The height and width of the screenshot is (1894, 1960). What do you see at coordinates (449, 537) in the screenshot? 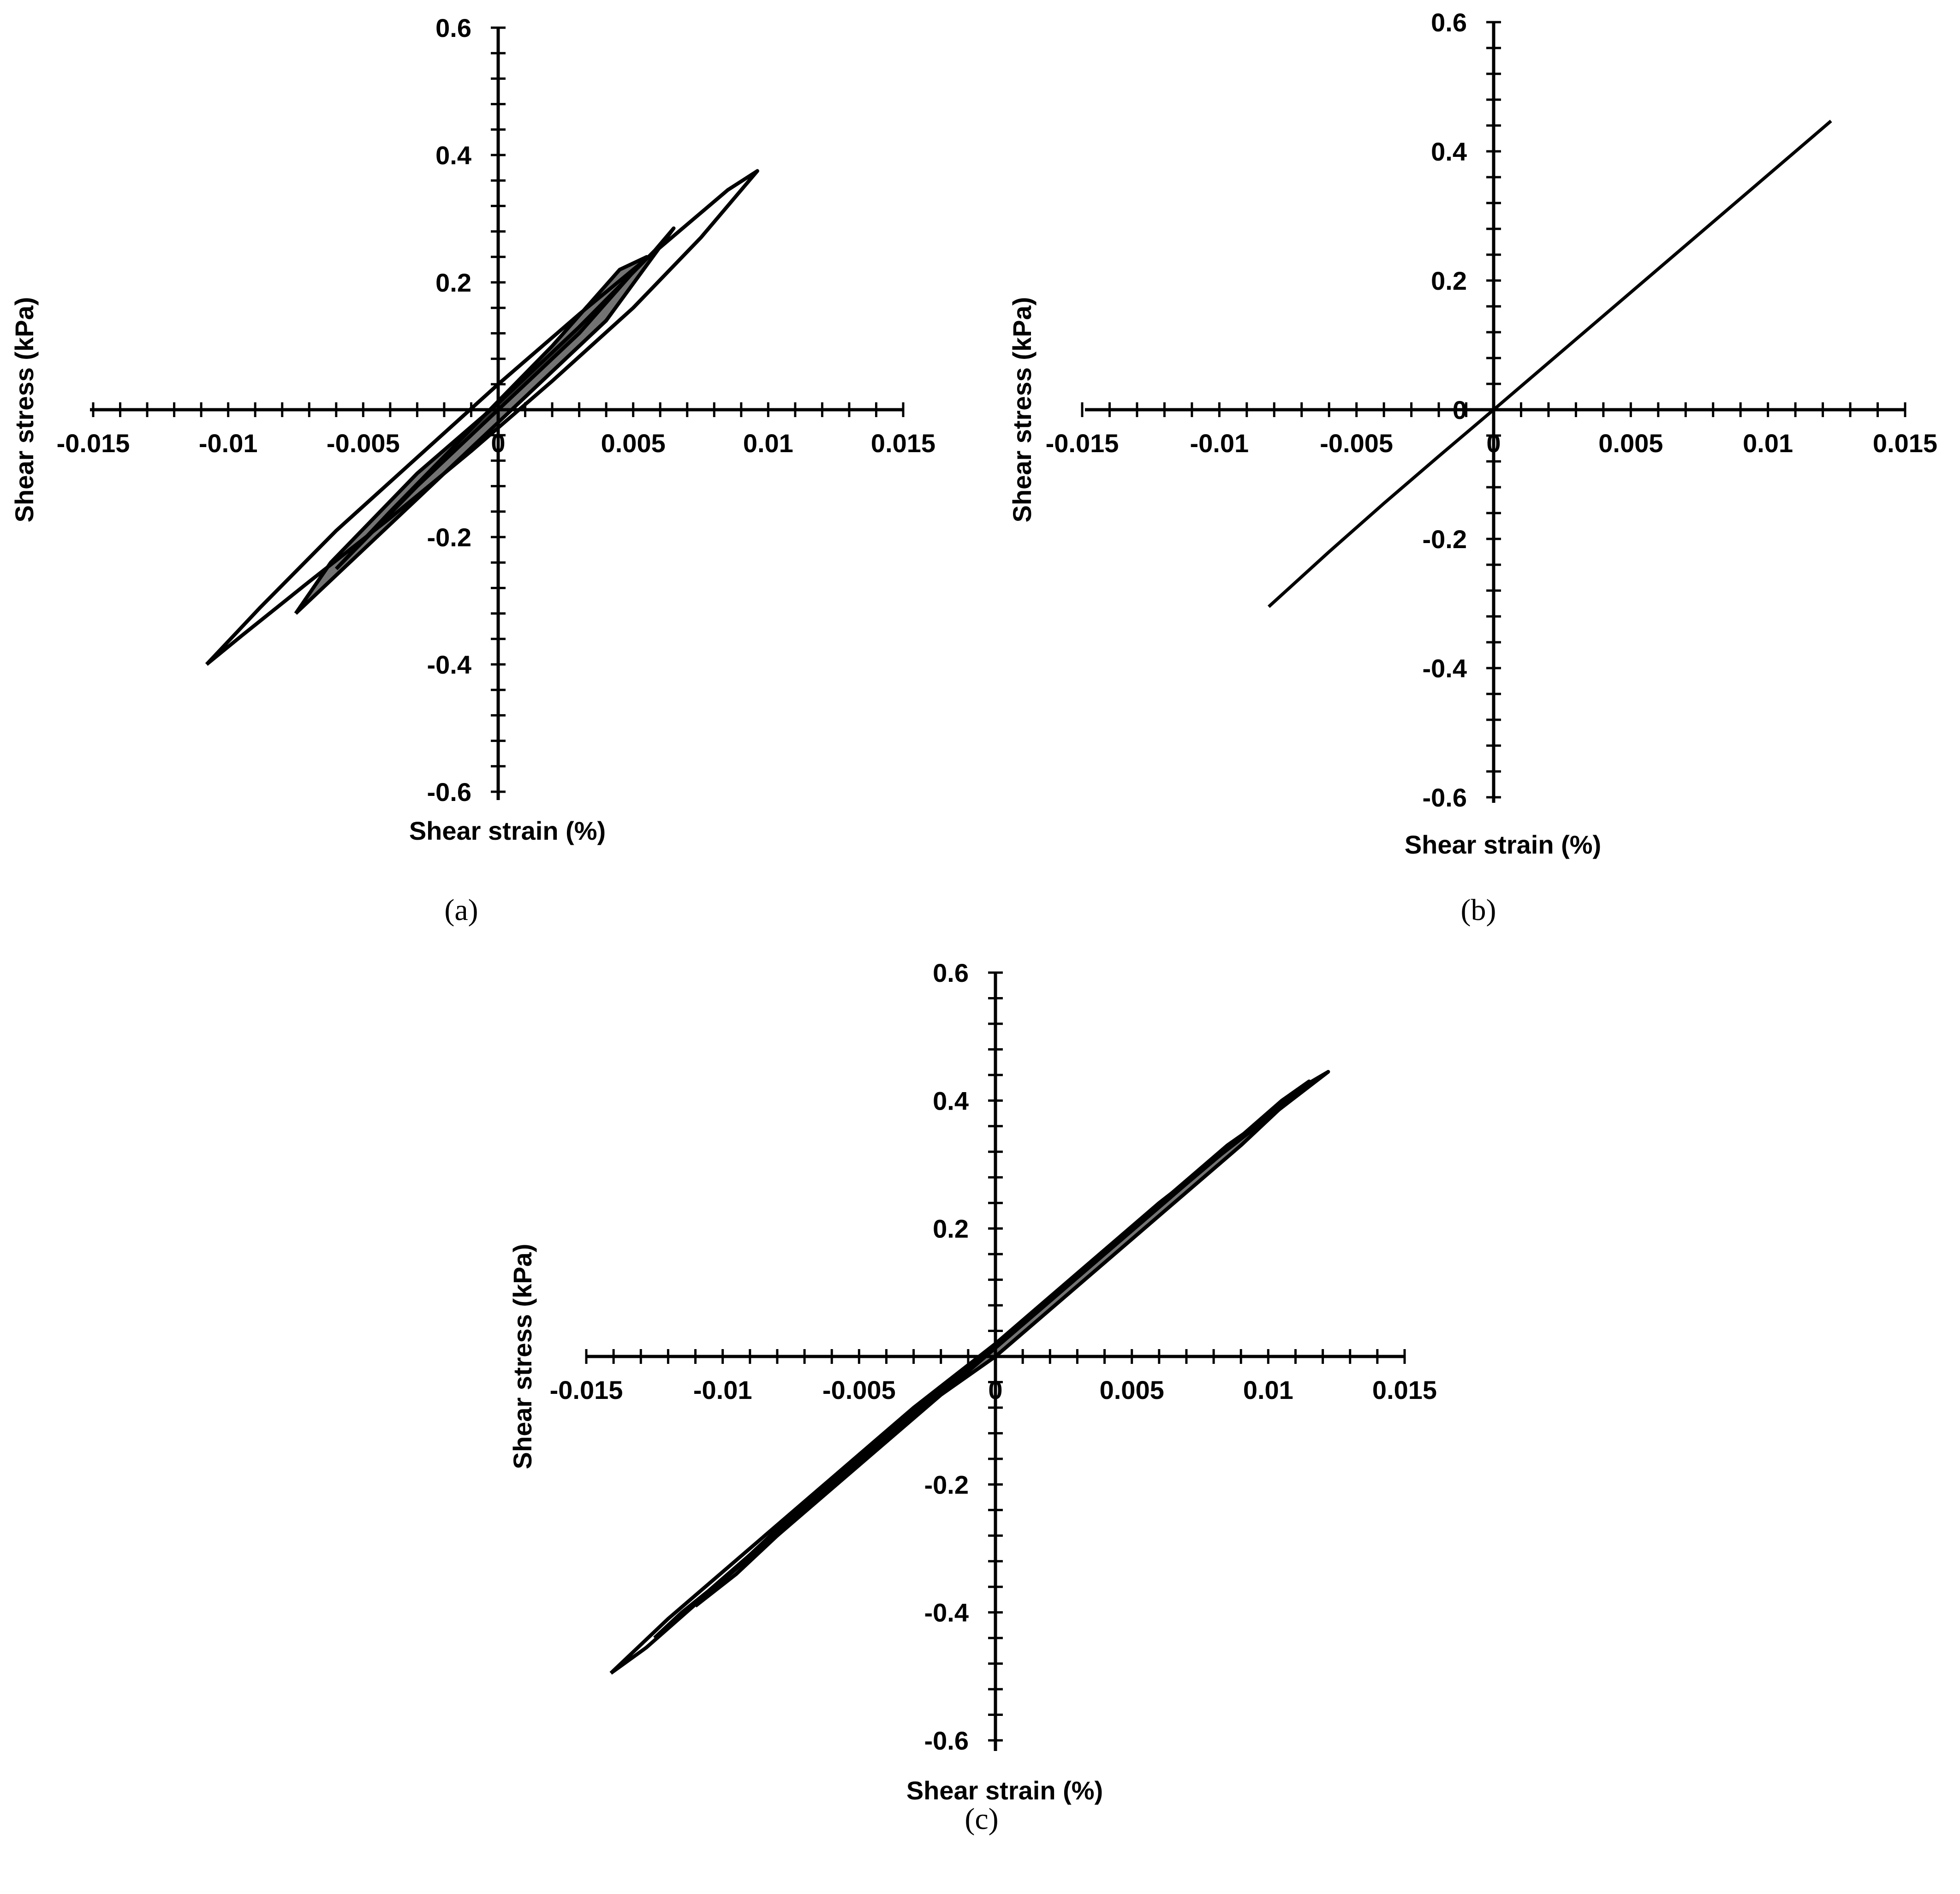
I see `y-tick-label-a: -0.2` at bounding box center [449, 537].